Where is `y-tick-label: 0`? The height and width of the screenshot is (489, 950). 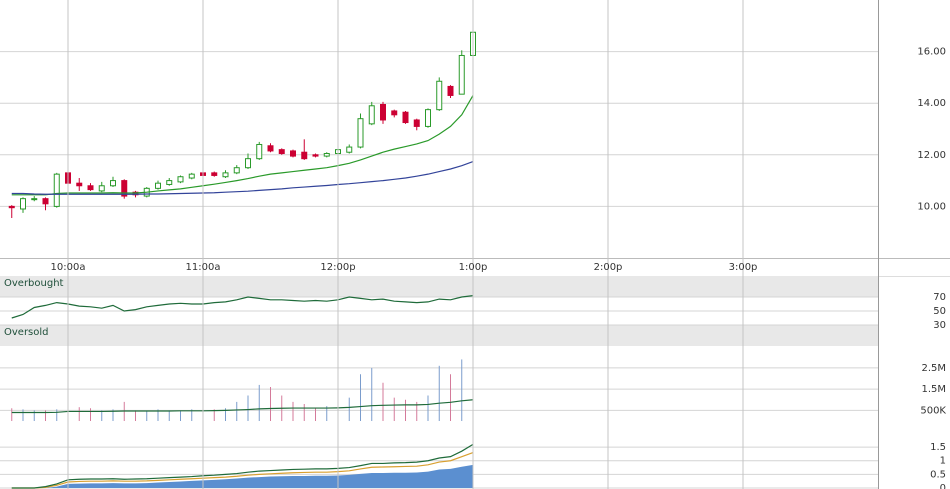
y-tick-label: 0 is located at coordinates (943, 486).